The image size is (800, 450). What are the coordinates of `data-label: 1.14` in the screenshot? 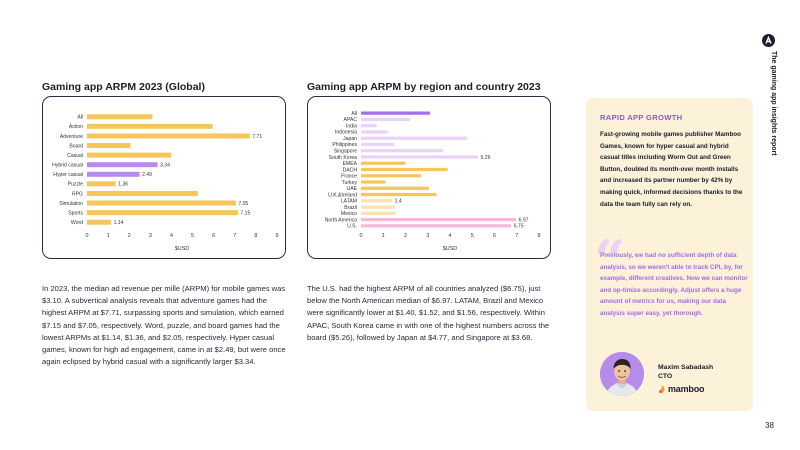 It's located at (119, 223).